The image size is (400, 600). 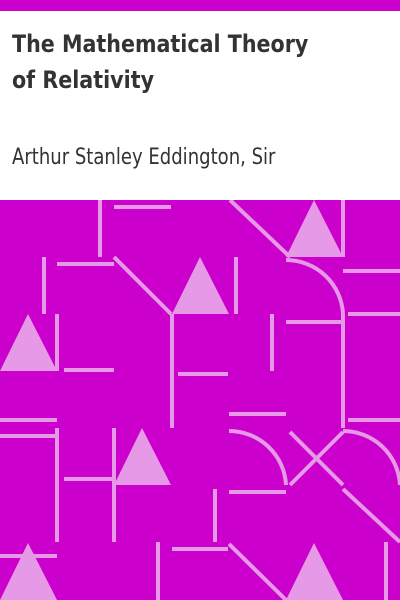 I want to click on top-accent-bar, so click(x=200, y=5).